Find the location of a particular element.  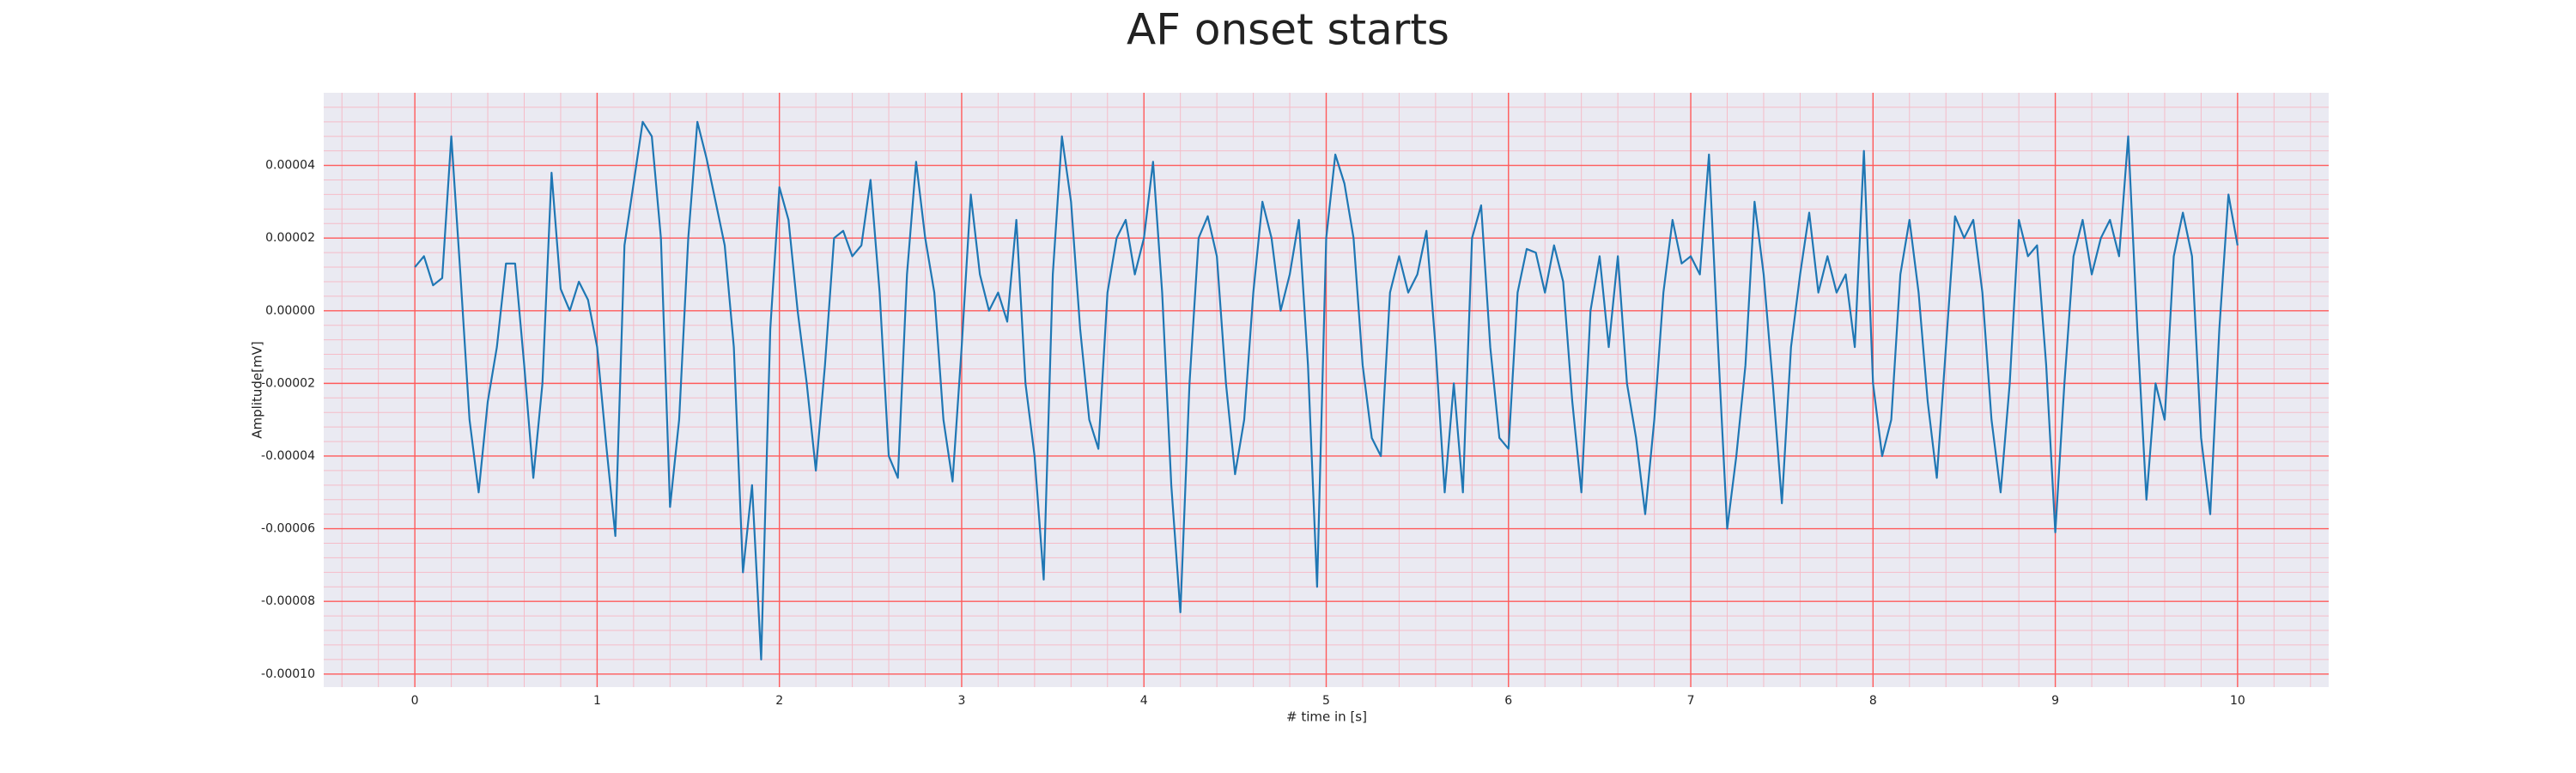

y-tick-label: -0.00002 is located at coordinates (288, 383).